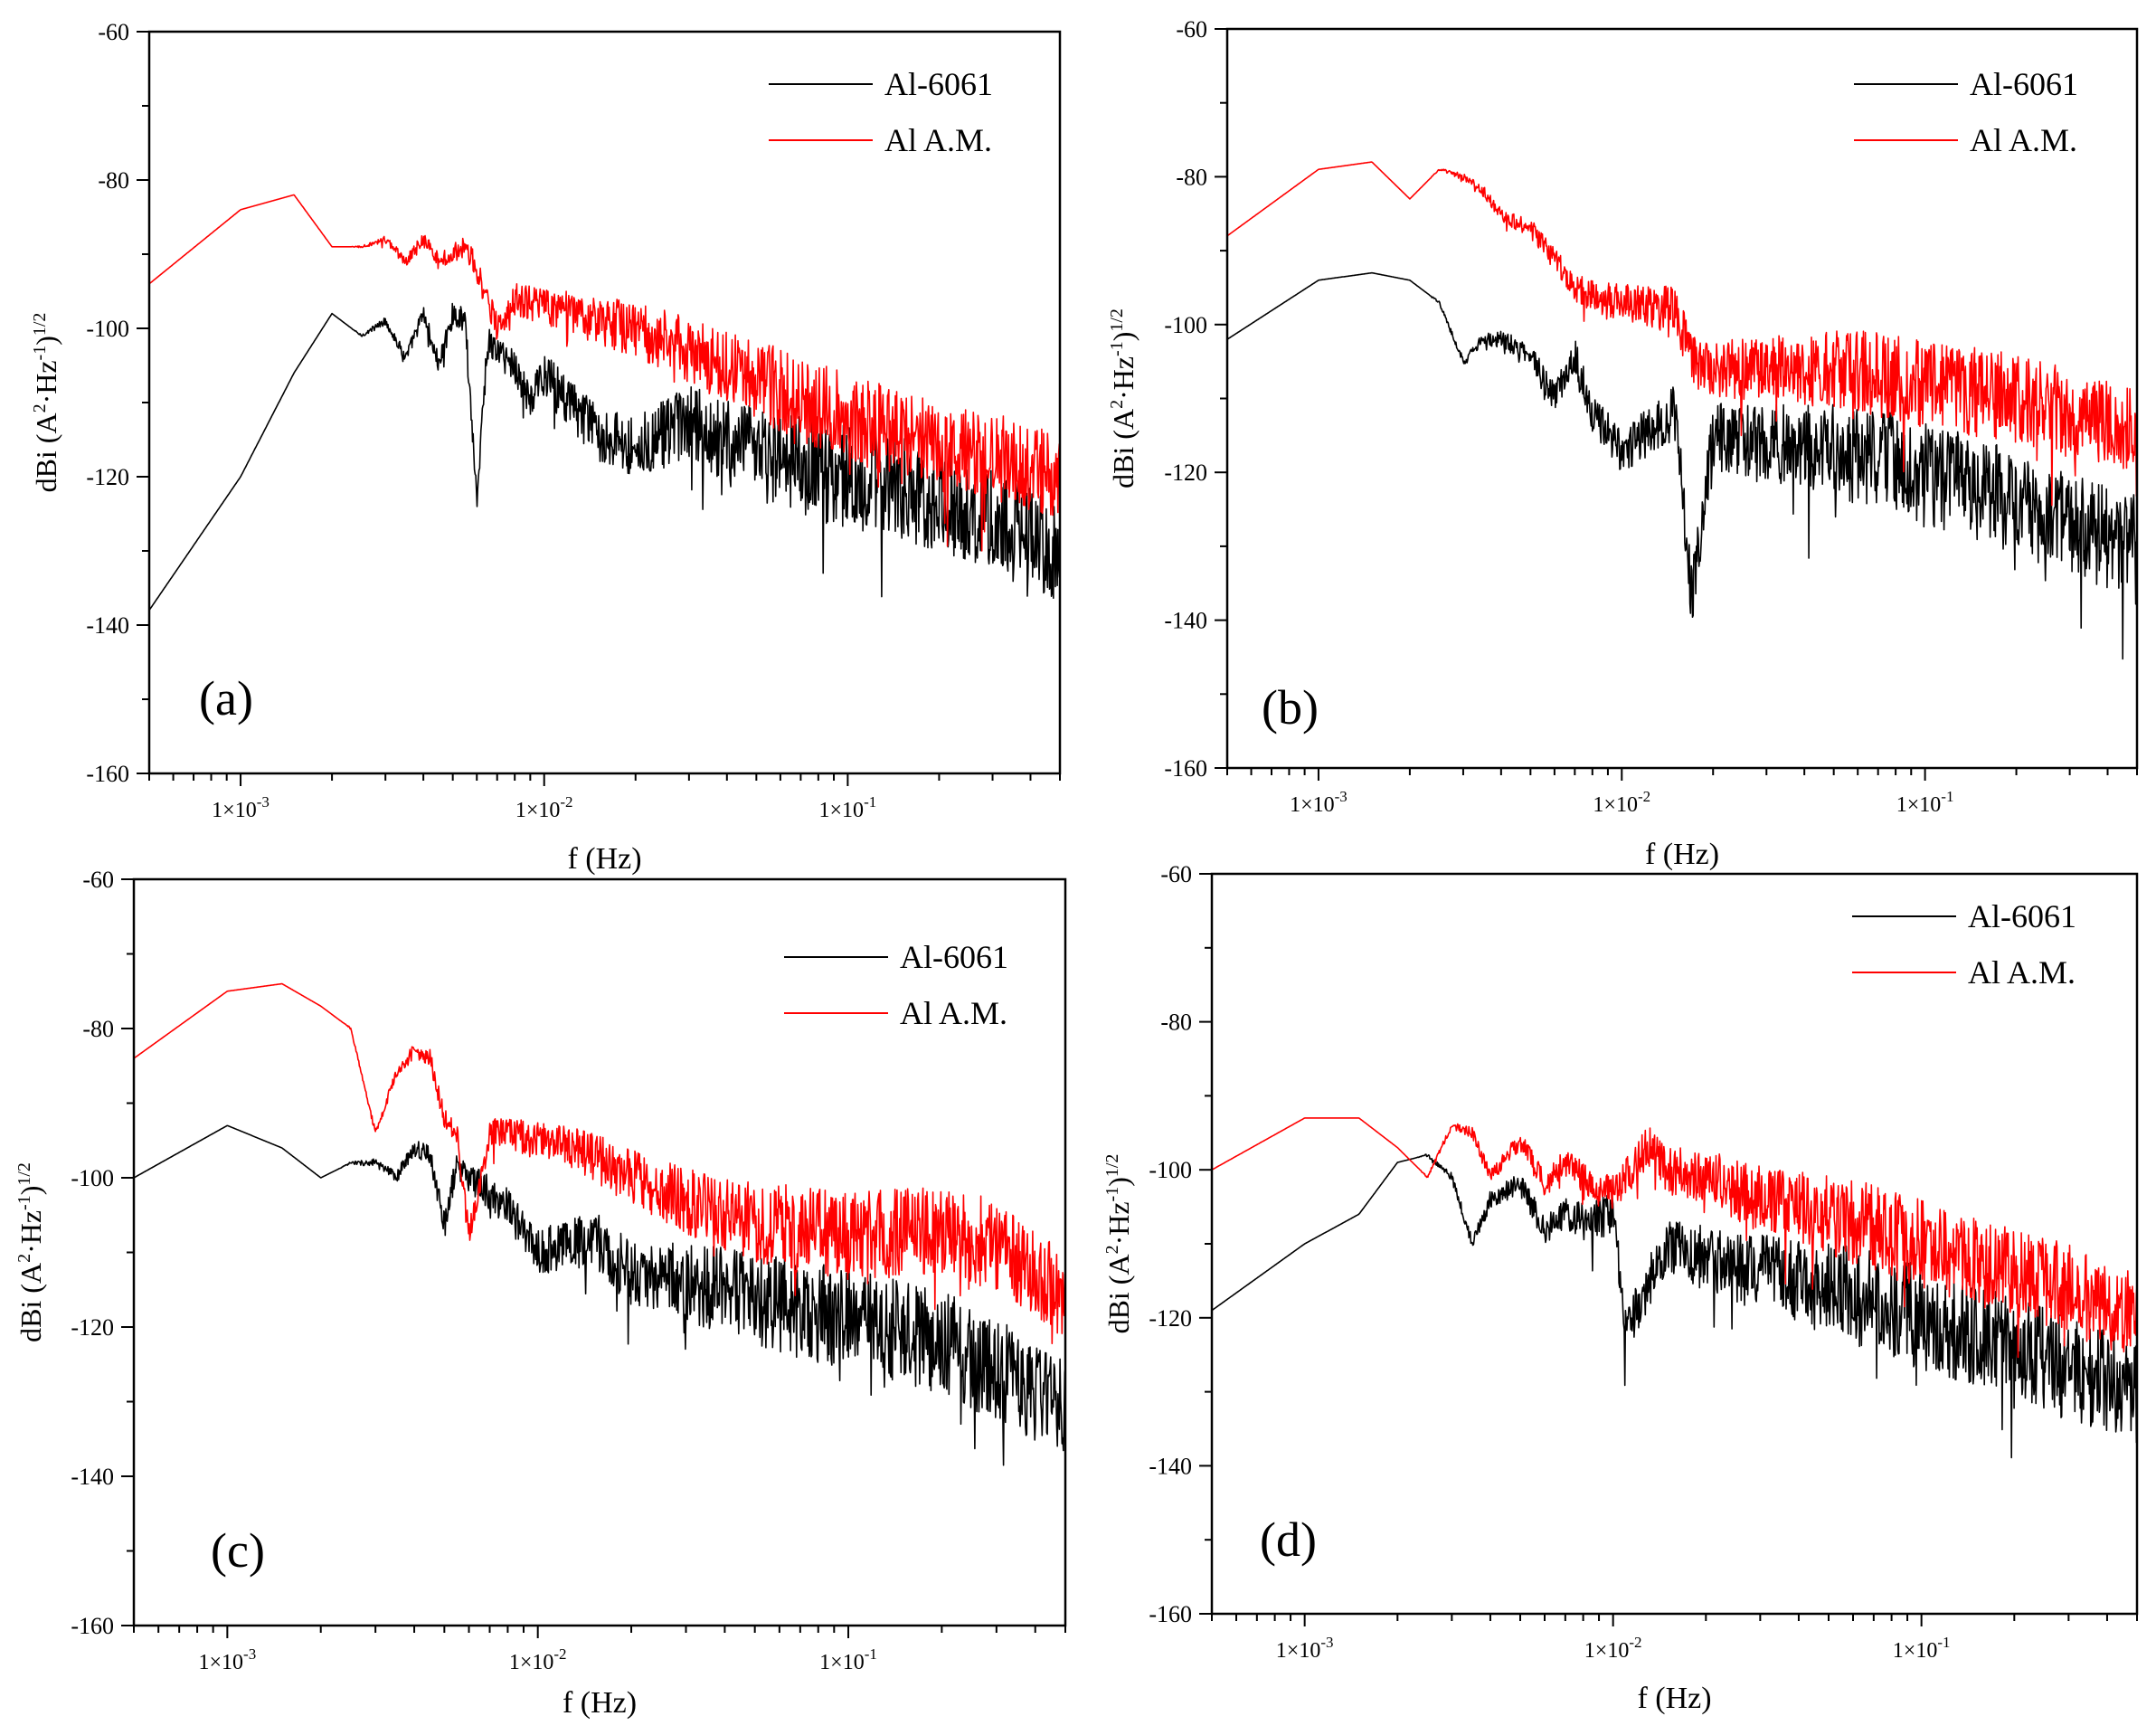  Describe the element at coordinates (1288, 1539) in the screenshot. I see `panel-label: (d)` at that location.